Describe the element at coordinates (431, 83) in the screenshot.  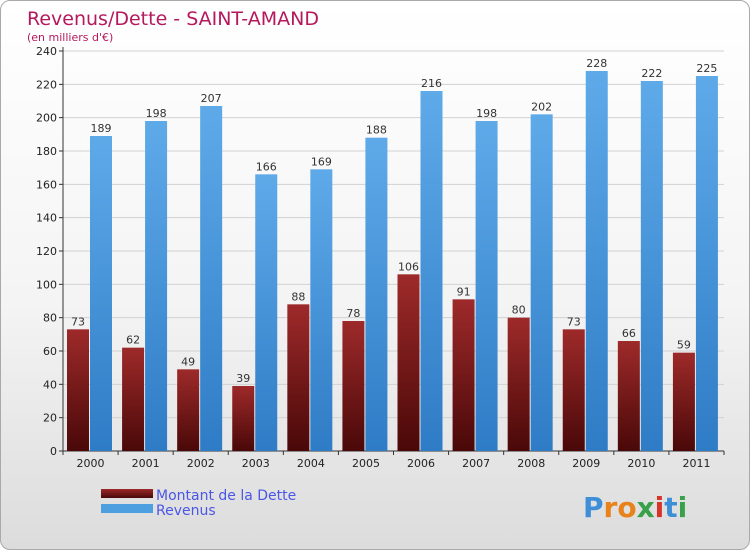
I see `value-label-revenue: 216` at that location.